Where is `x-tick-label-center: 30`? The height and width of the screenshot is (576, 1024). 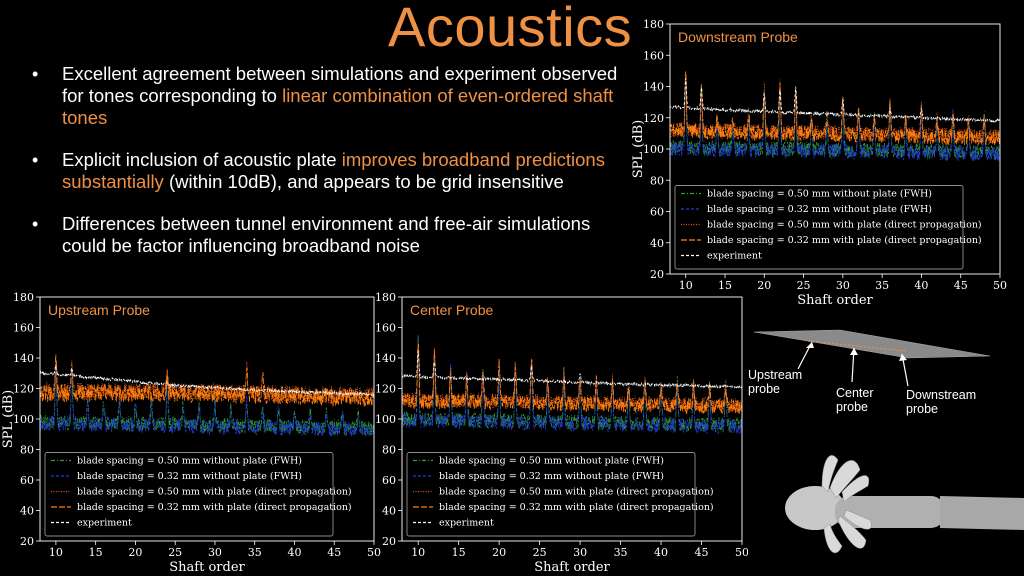 x-tick-label-center: 30 is located at coordinates (580, 552).